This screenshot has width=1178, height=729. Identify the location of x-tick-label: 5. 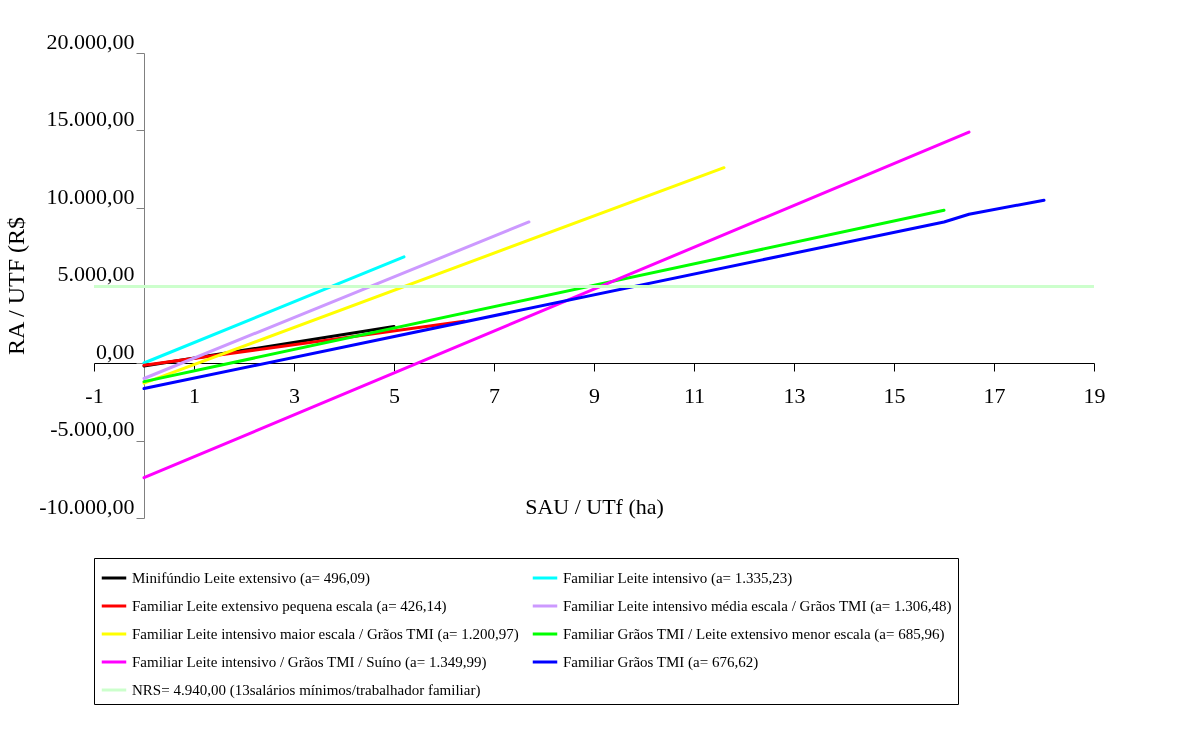
(394, 395).